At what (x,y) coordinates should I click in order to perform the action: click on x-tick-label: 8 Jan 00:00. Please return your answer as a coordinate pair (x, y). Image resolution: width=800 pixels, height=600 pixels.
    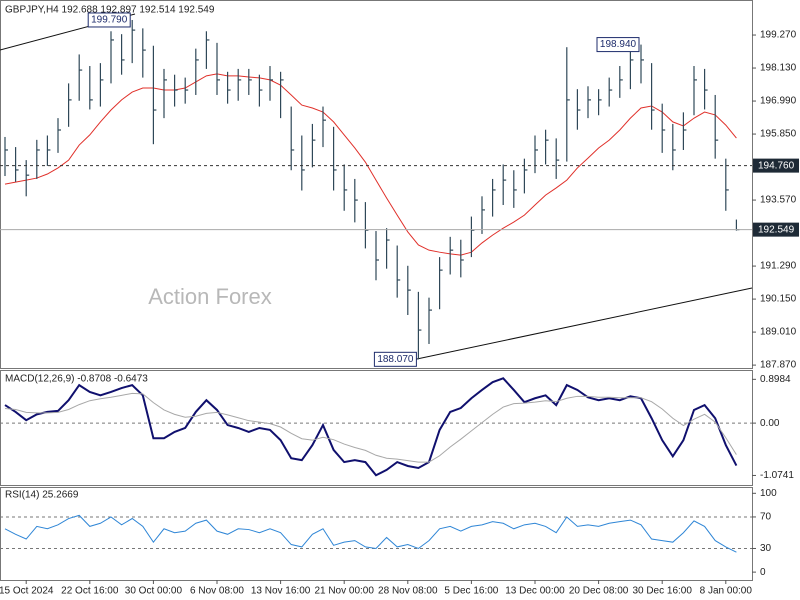
    Looking at the image, I should click on (726, 591).